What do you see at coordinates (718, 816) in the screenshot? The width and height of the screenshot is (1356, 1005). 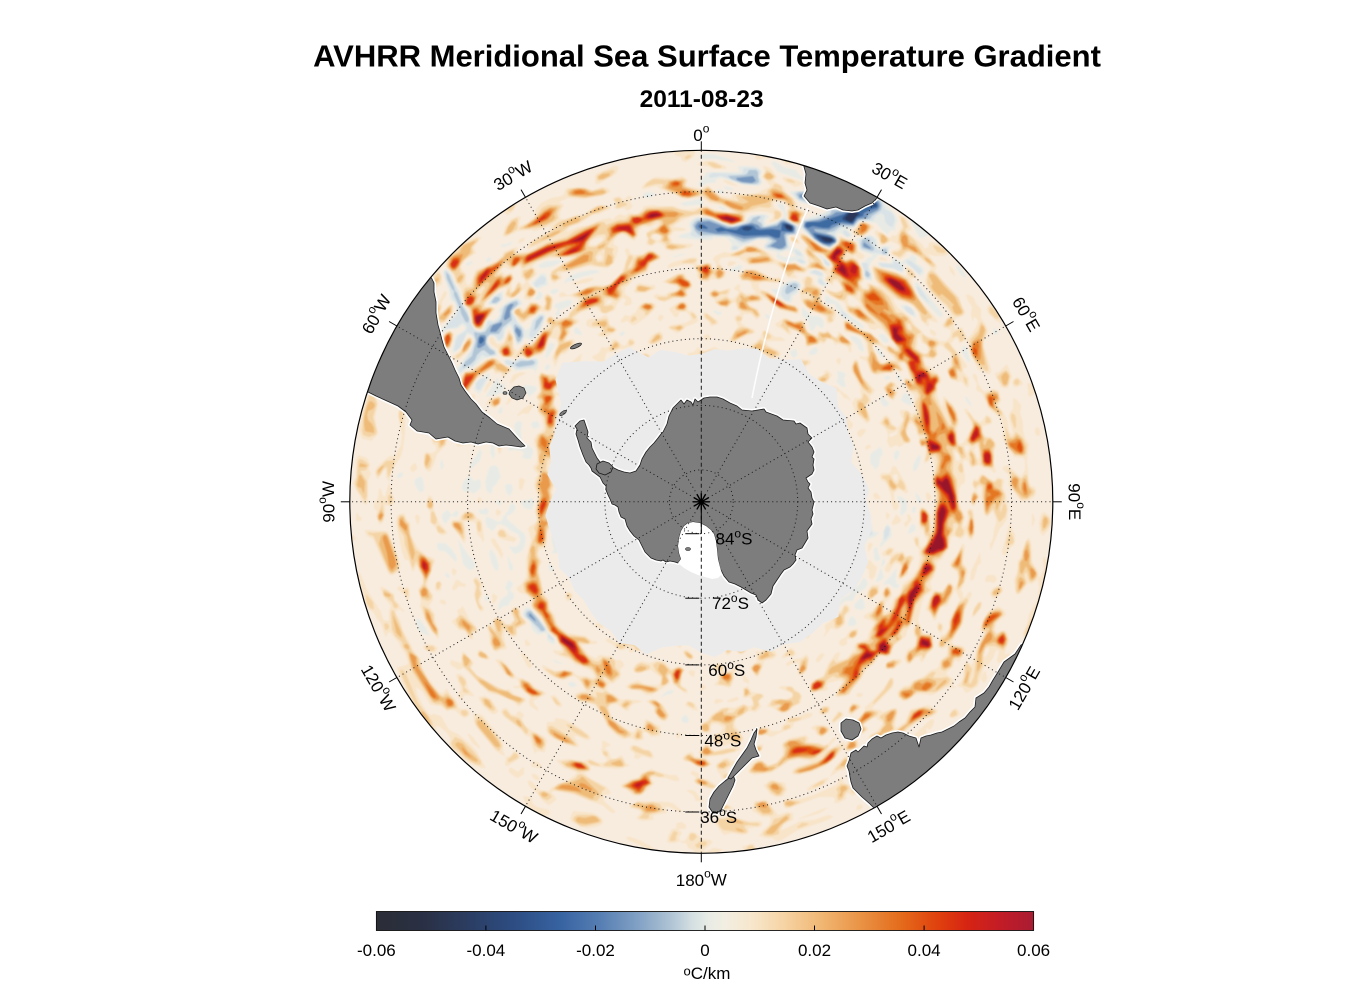 I see `svg-text: 36oS` at bounding box center [718, 816].